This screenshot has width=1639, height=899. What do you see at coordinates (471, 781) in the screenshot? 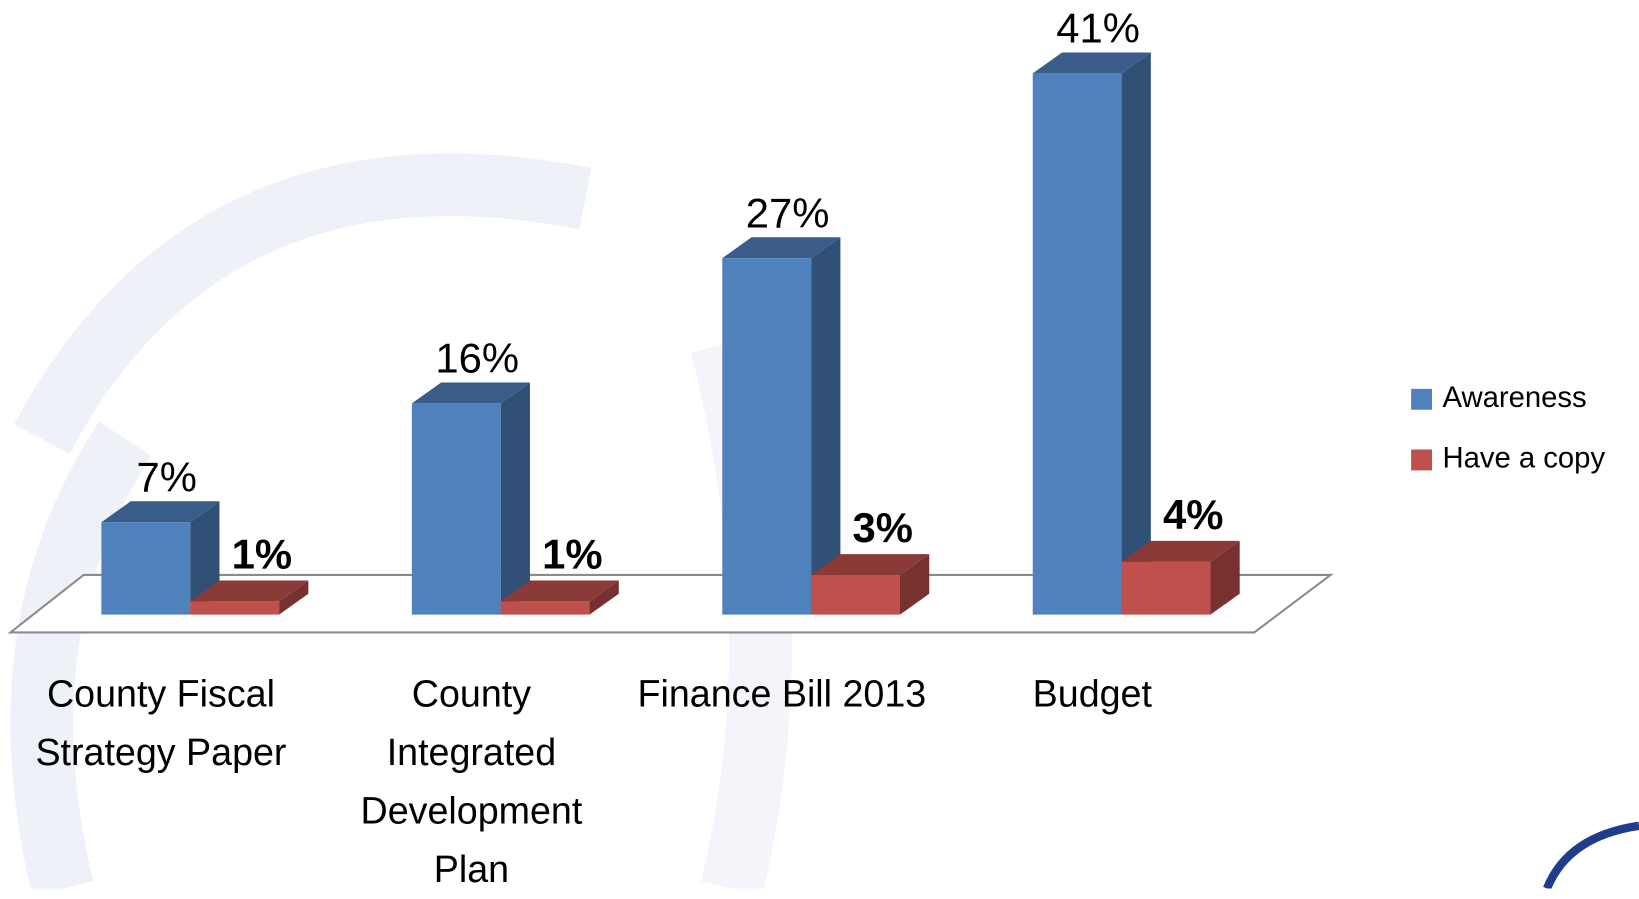
I see `x-tick-label: County Integrated Development Plan` at bounding box center [471, 781].